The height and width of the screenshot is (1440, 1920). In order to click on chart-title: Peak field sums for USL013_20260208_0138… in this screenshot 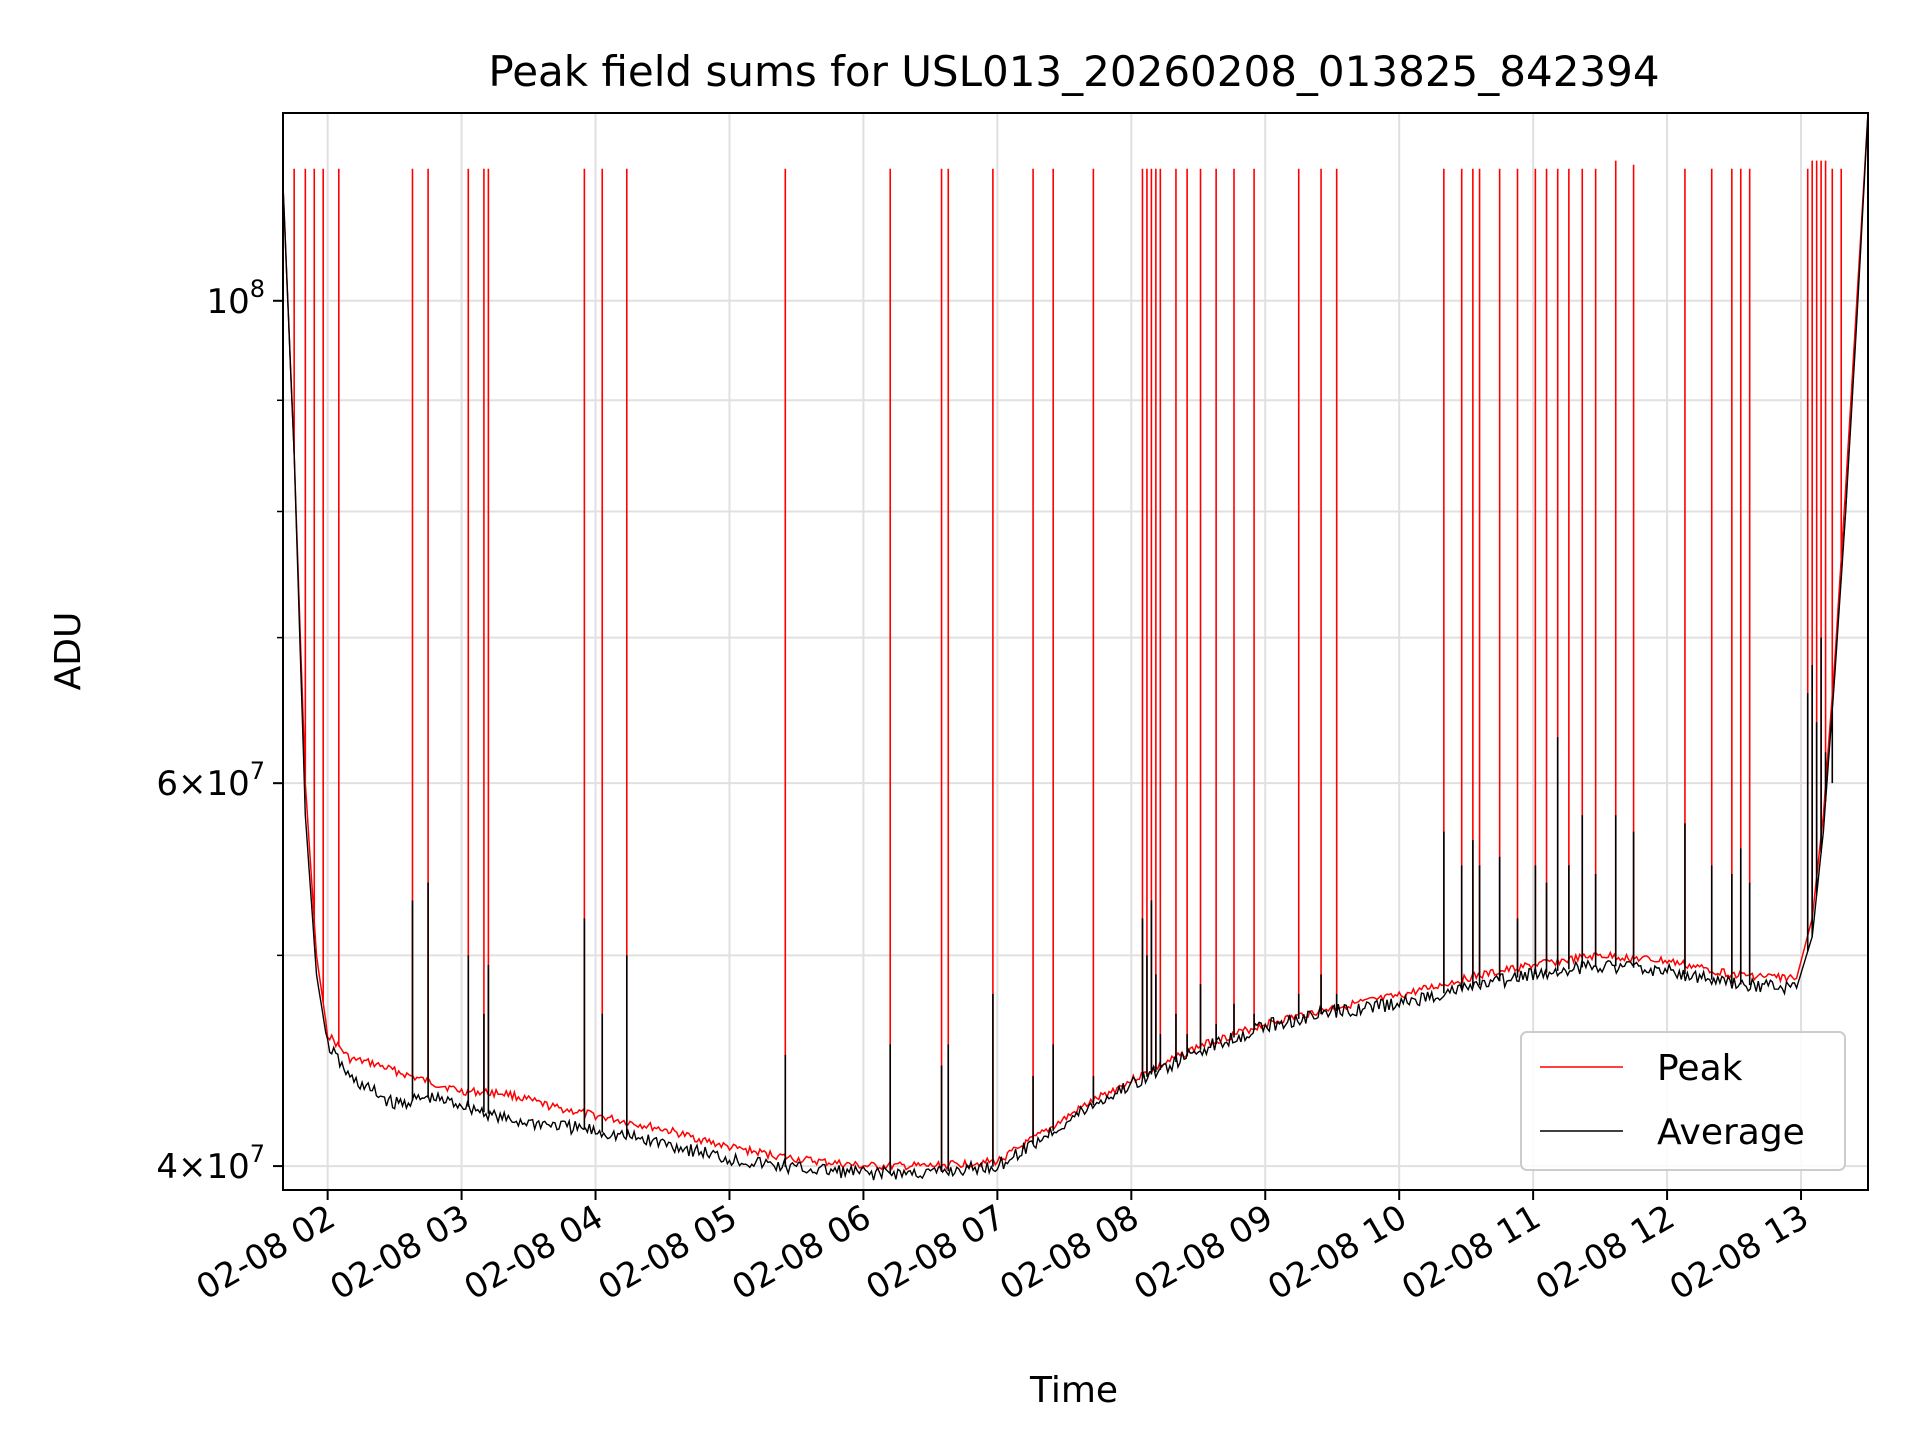, I will do `click(1073, 71)`.